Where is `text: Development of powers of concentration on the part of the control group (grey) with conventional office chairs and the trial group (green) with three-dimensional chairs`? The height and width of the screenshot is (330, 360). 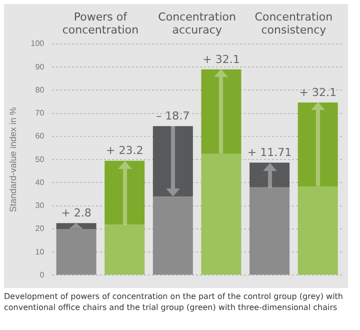
text: Development of powers of concentration on the part of the control group (grey) with conventional office chairs and the trial group (green) with three-dimensional chairs is located at coordinates (174, 302).